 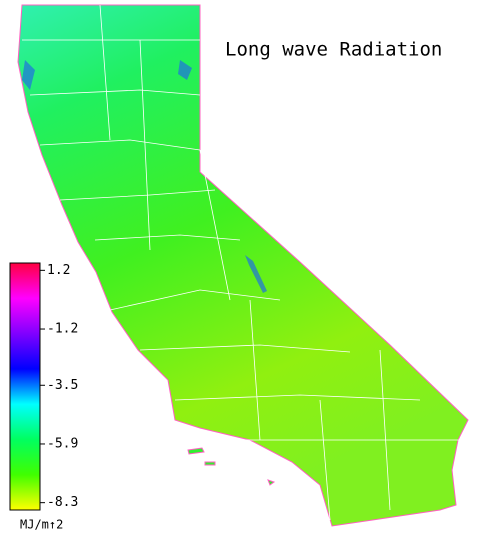 I want to click on colorbar-tick-label: -3.5, so click(x=62, y=385).